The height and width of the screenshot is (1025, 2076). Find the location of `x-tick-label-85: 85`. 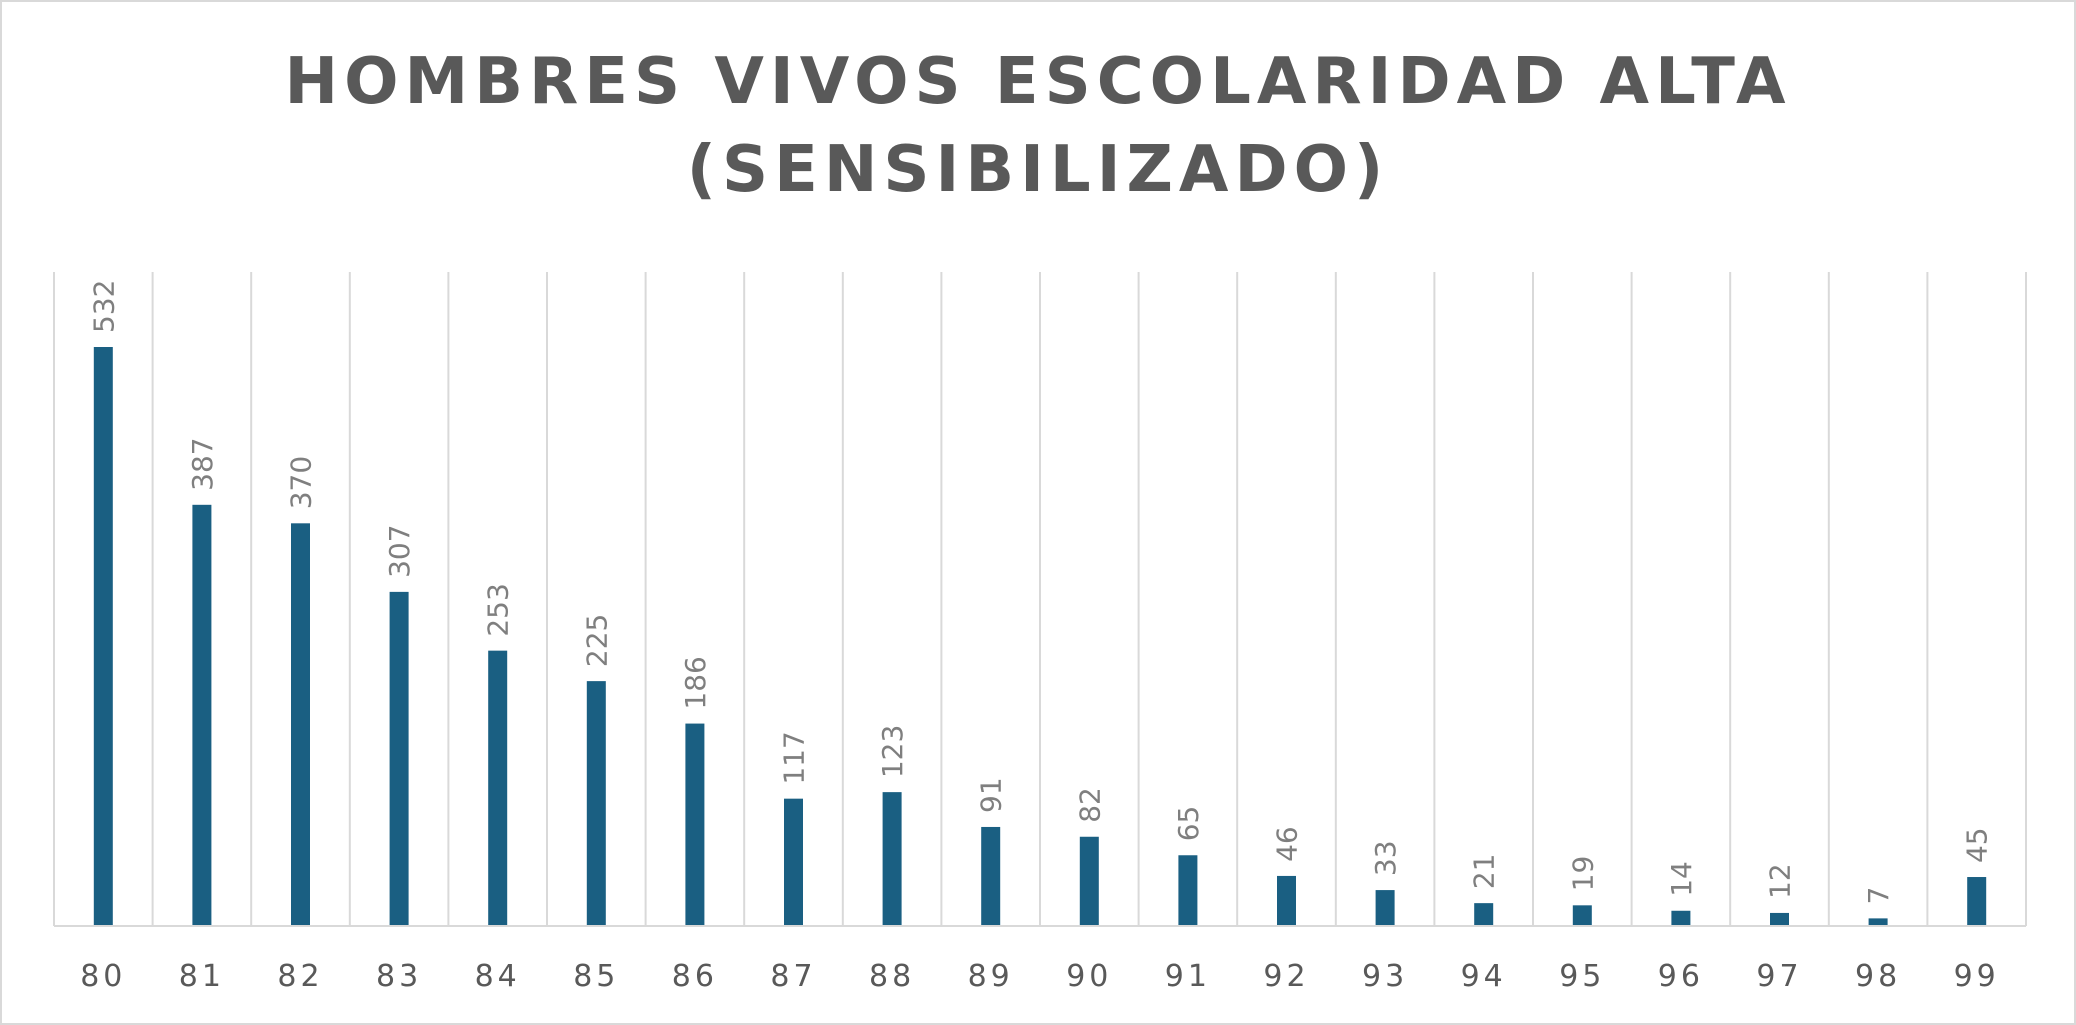

x-tick-label-85: 85 is located at coordinates (596, 976).